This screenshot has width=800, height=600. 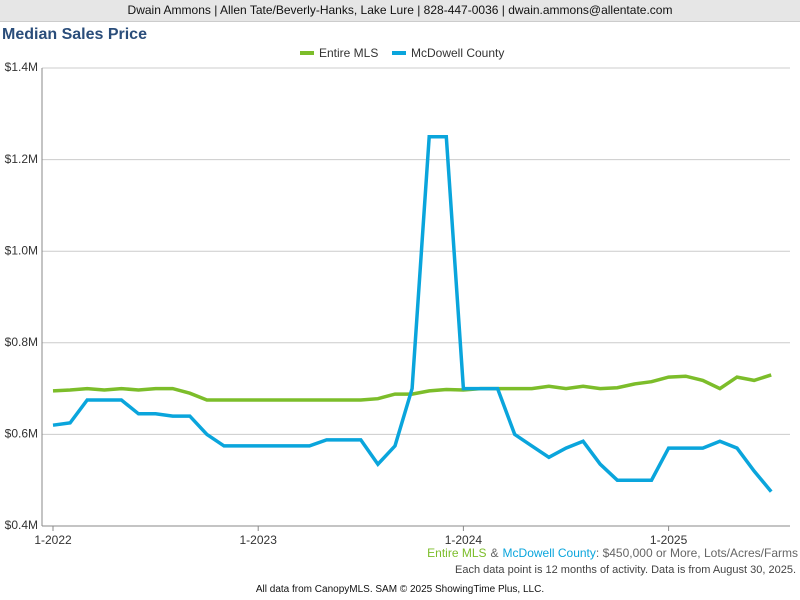 I want to click on criteria-joiner: &, so click(x=494, y=553).